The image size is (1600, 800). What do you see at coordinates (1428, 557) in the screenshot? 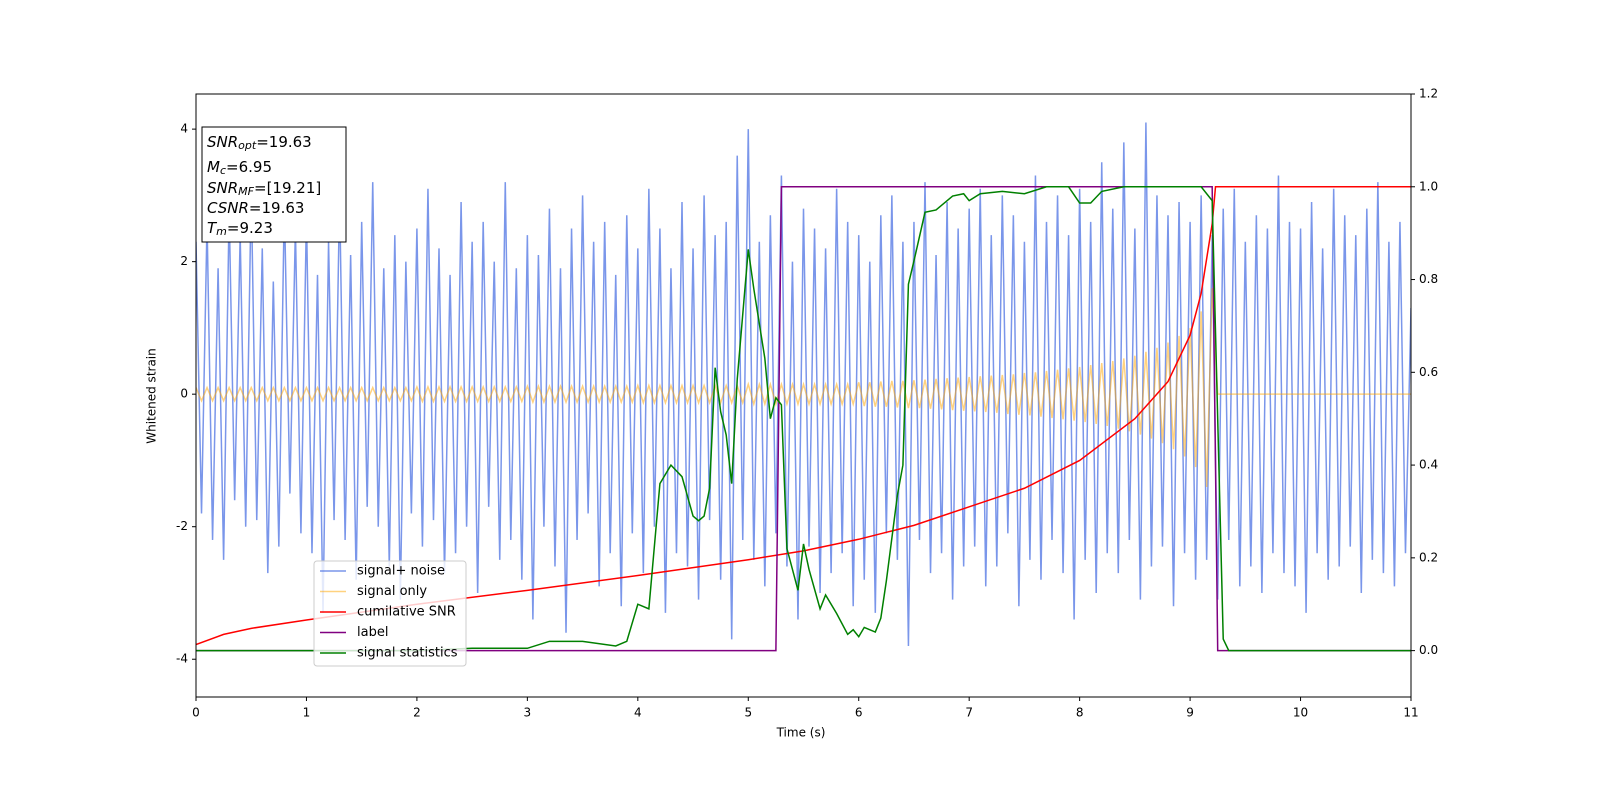
I see `y2-tick-label: 0.2` at bounding box center [1428, 557].